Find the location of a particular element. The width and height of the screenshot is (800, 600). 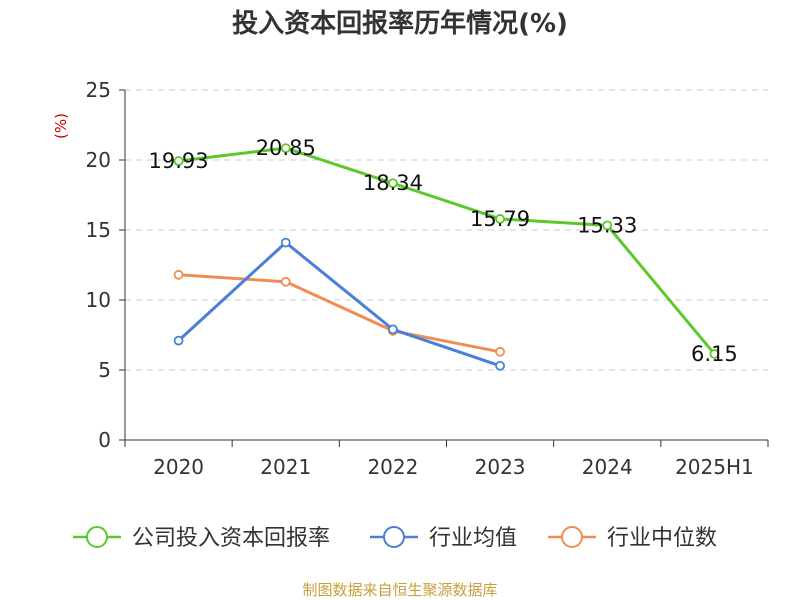

chart-title: 投入资本回报率历年情况(%) is located at coordinates (400, 23).